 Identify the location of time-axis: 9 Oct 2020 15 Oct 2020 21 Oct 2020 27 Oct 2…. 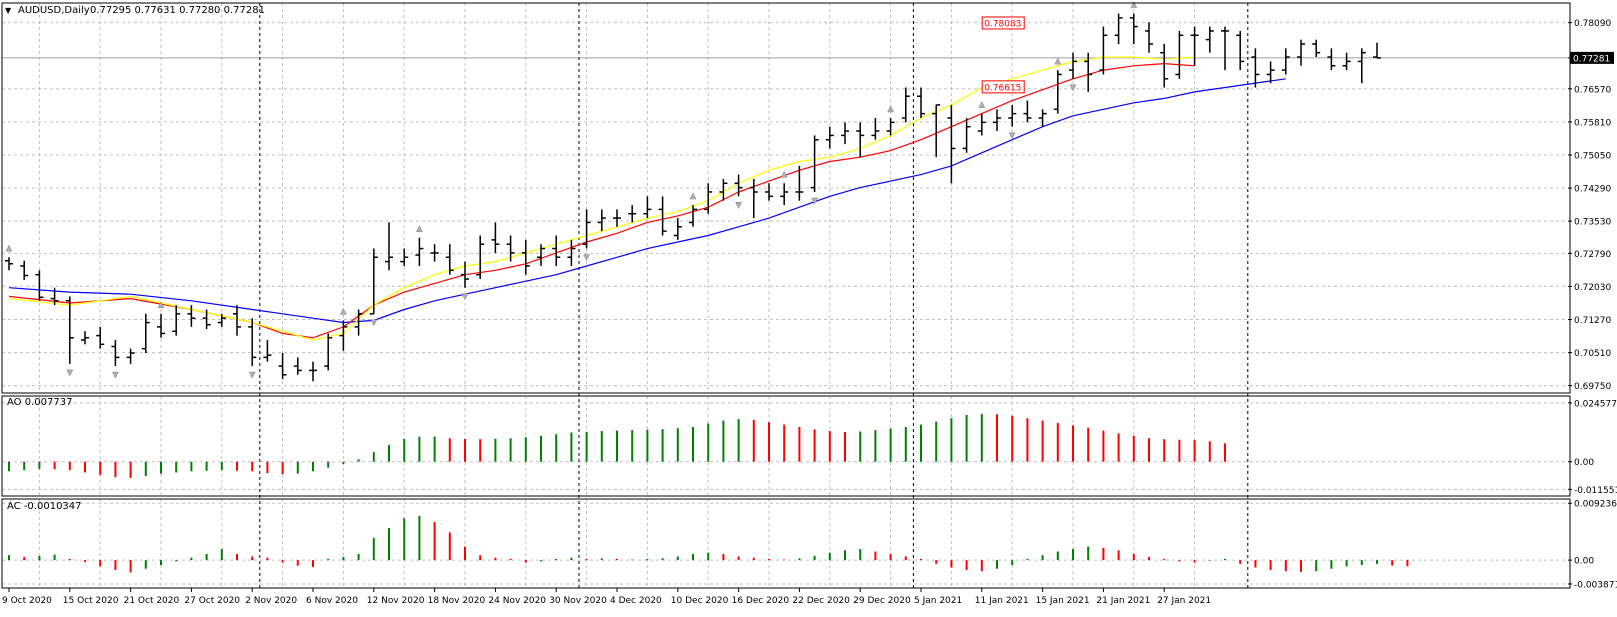
(606, 597).